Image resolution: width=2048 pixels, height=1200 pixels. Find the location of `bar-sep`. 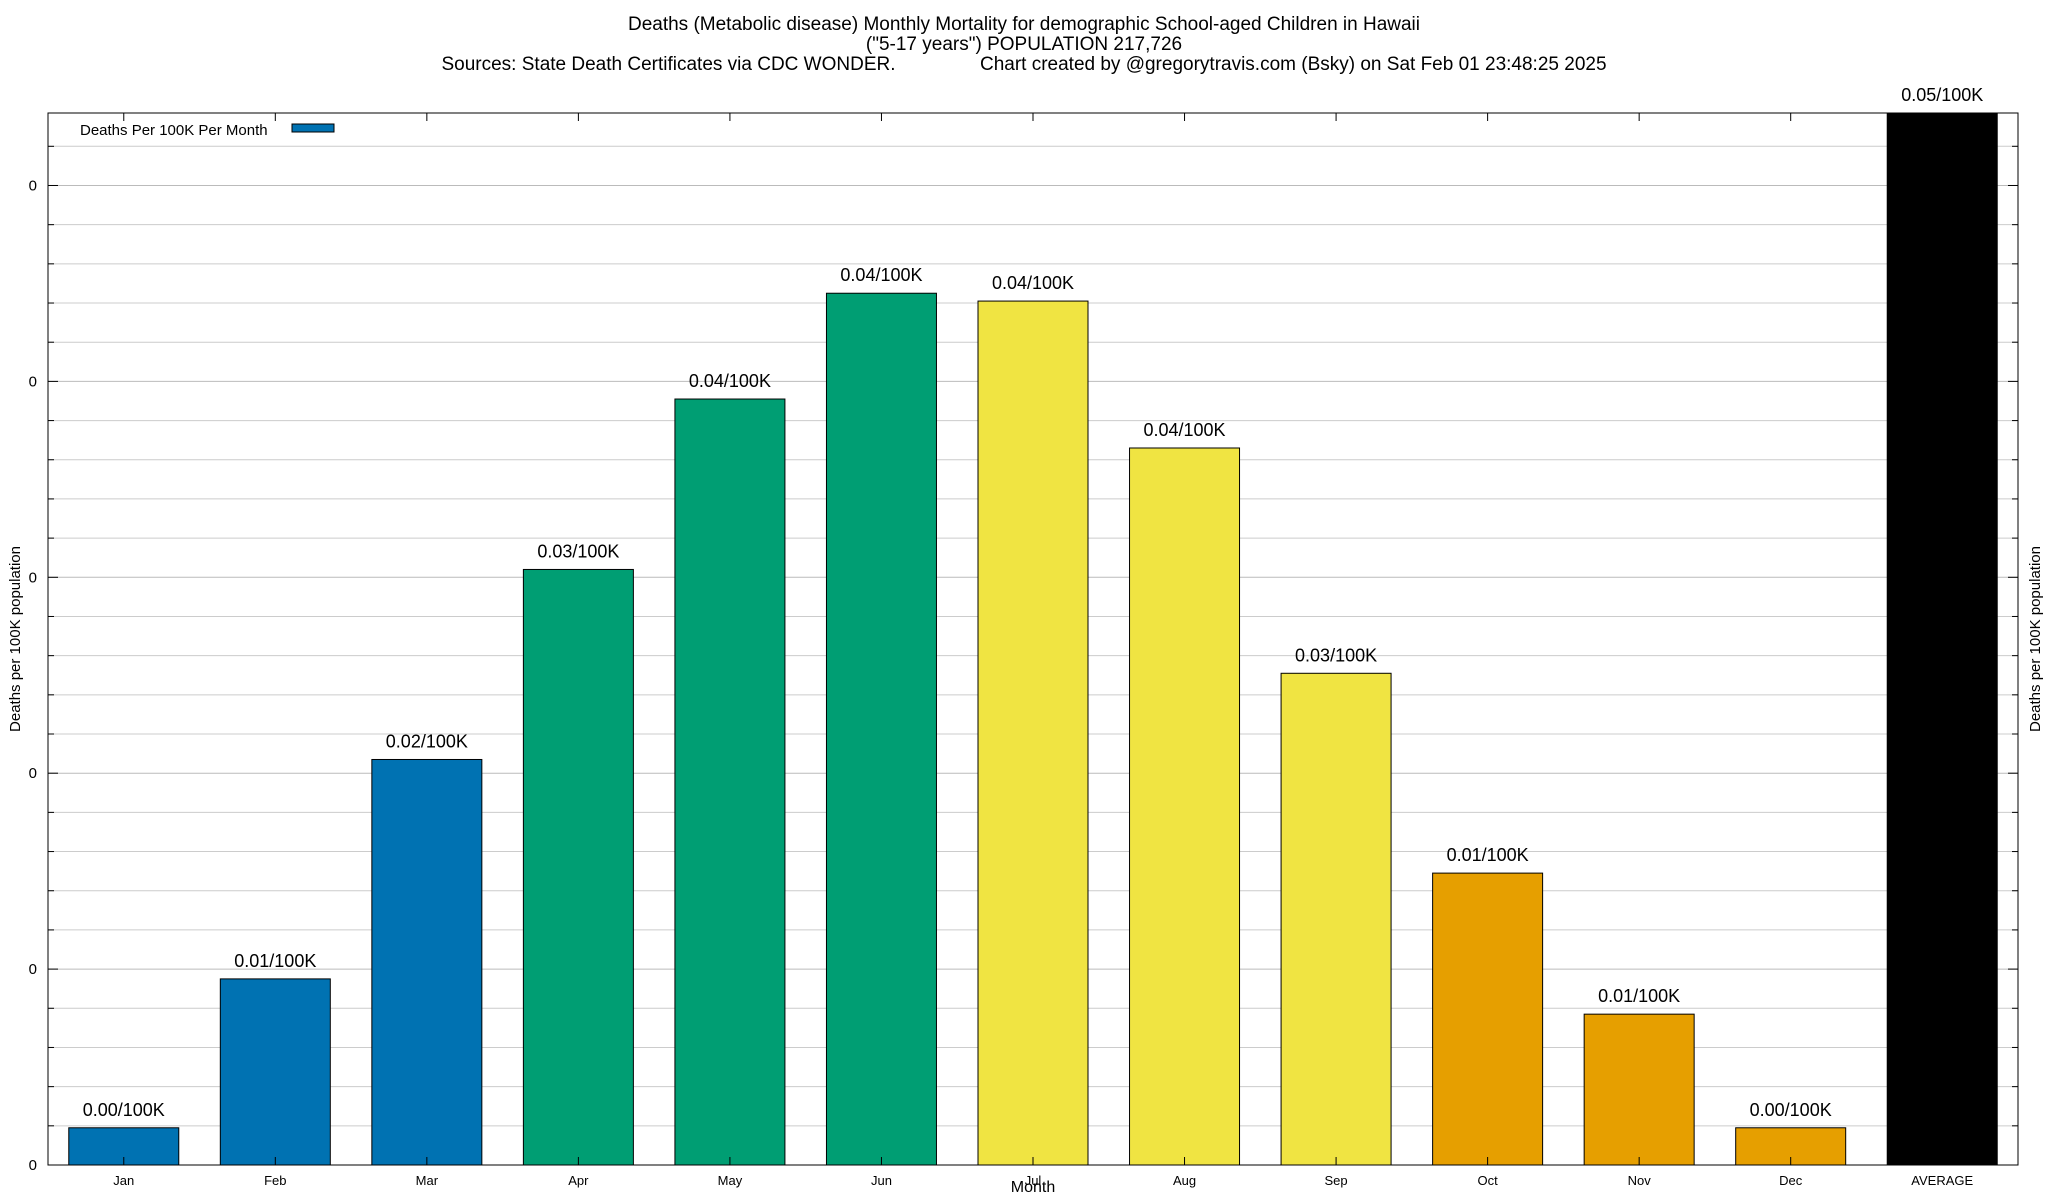

bar-sep is located at coordinates (1336, 919).